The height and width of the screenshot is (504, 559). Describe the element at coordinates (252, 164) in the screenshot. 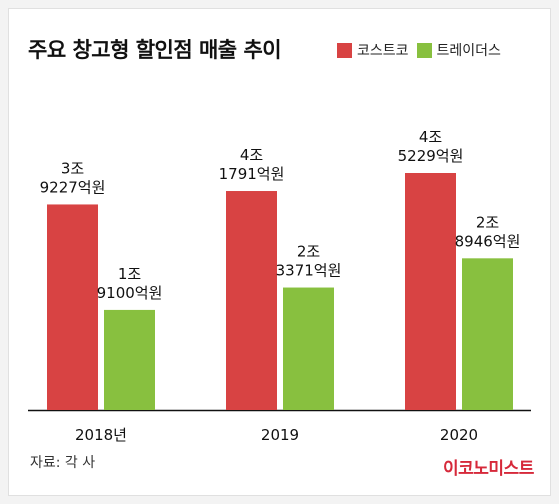

I see `data-label-costco-1: 4조 1791억원` at that location.